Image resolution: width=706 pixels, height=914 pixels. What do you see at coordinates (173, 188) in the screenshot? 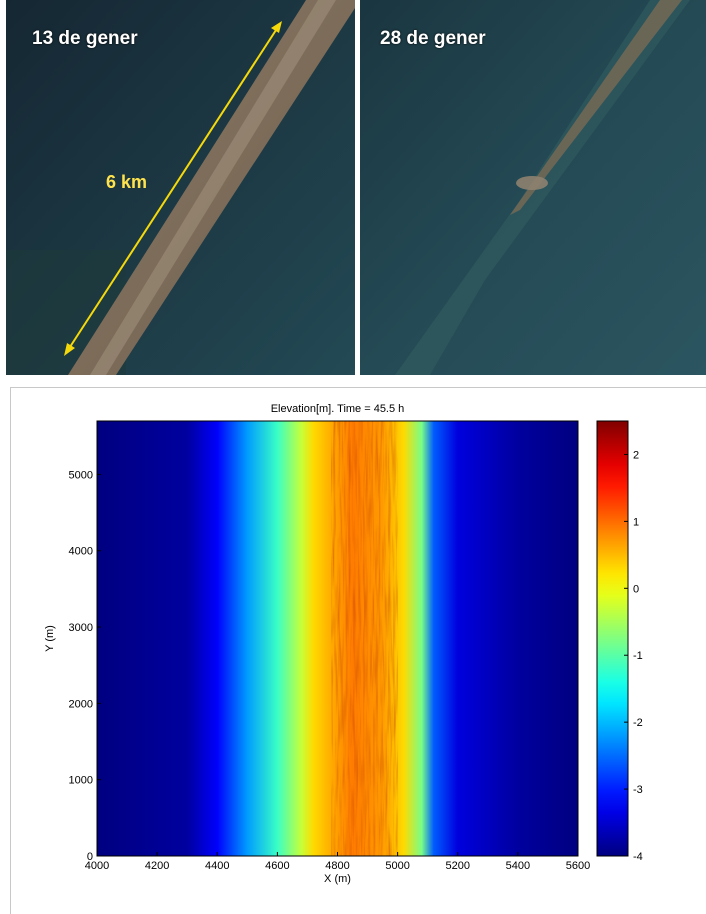
I see `scale-arrow-icon` at bounding box center [173, 188].